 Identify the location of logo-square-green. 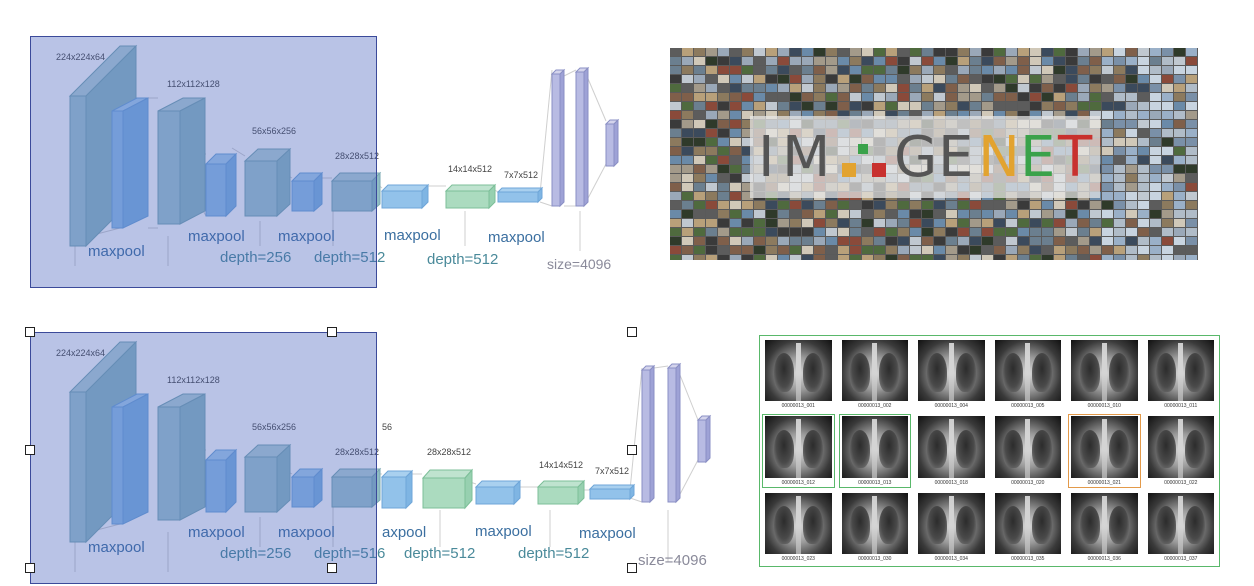
(863, 149).